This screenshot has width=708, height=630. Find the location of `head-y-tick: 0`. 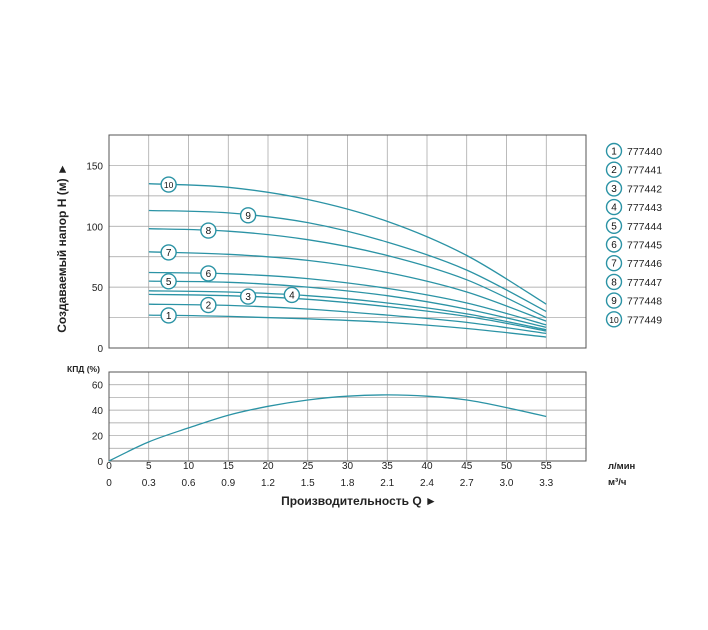

head-y-tick: 0 is located at coordinates (100, 349).